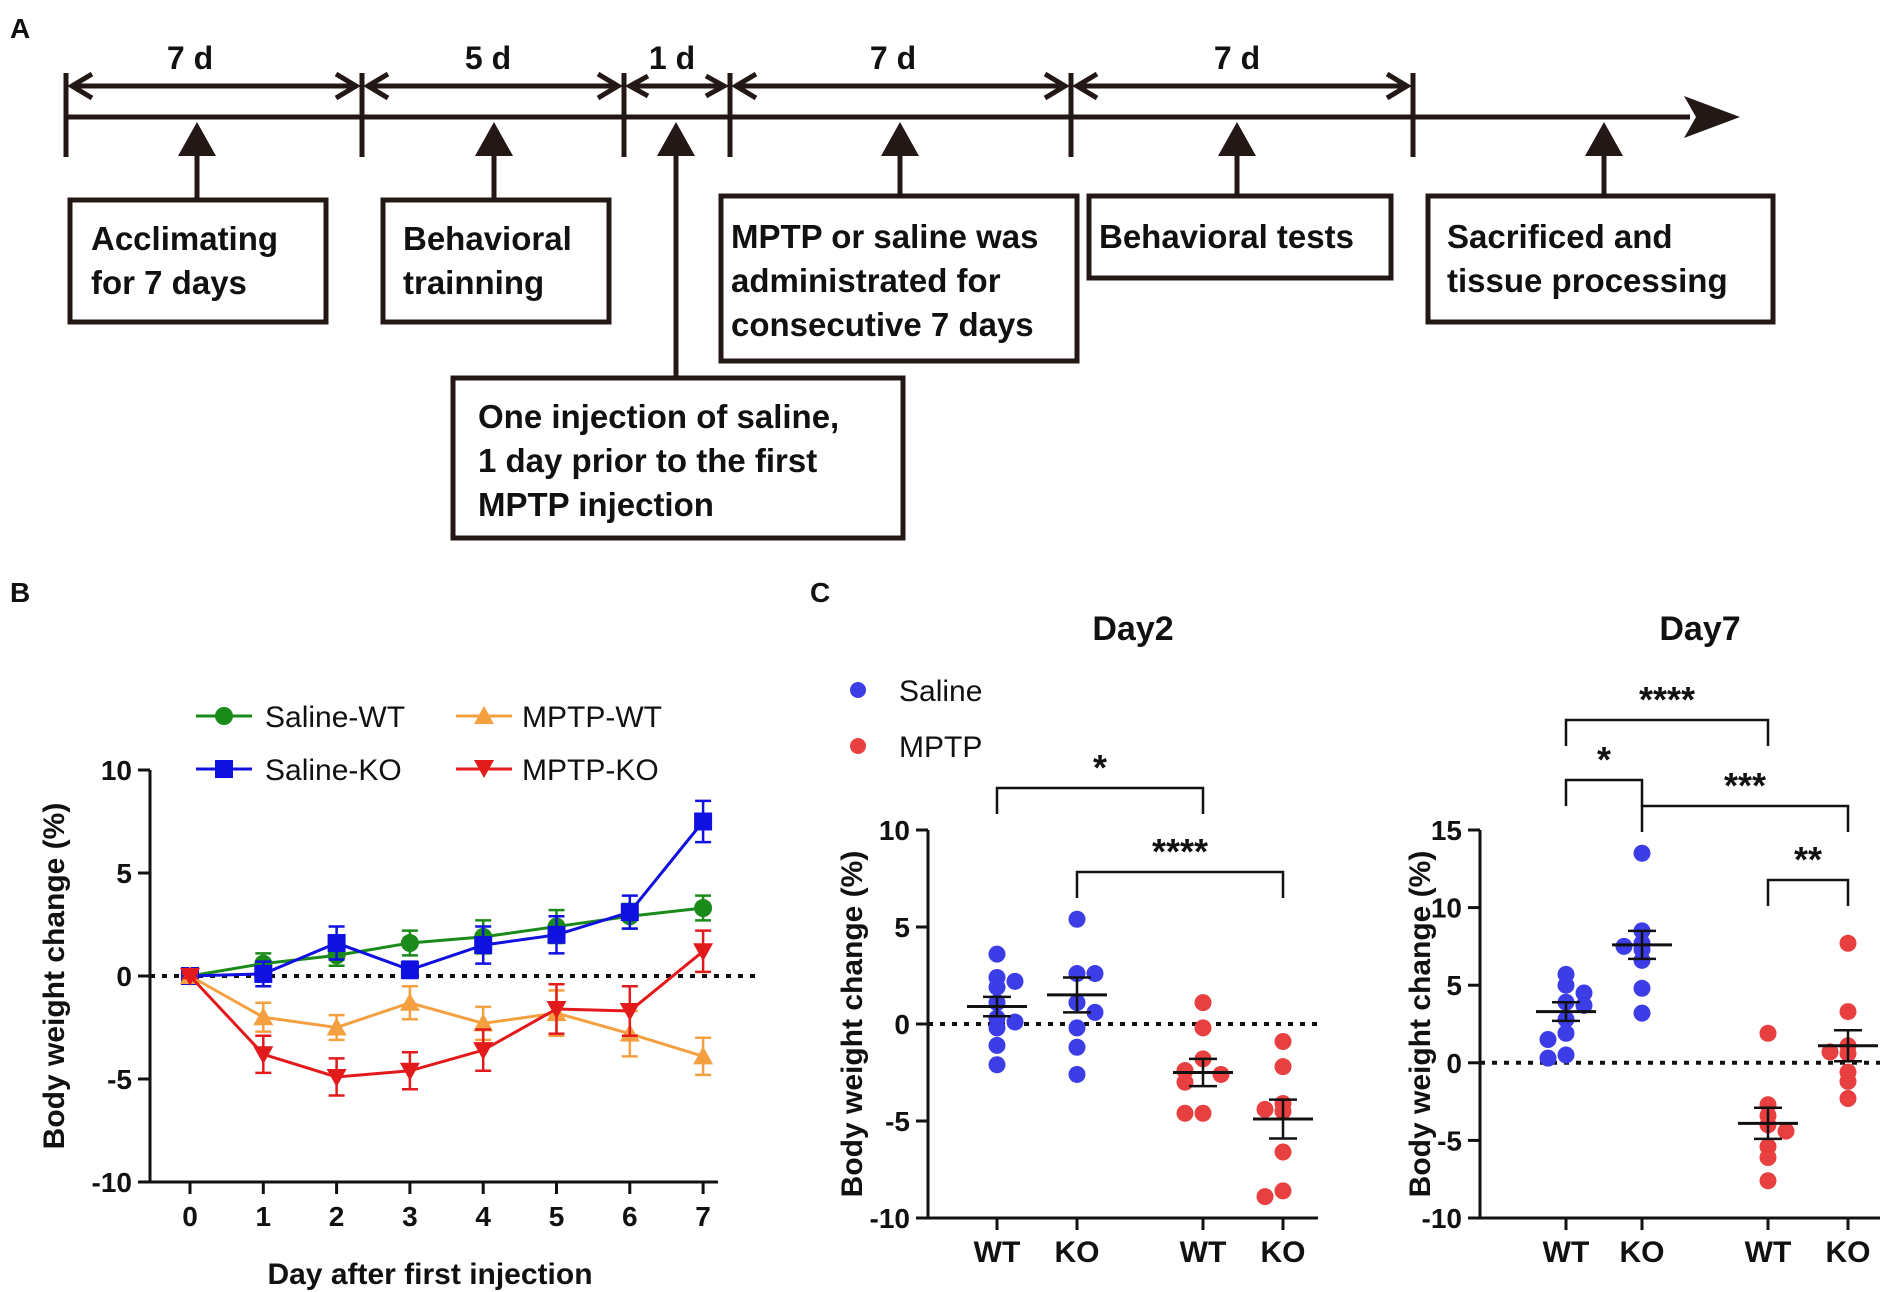 The width and height of the screenshot is (1904, 1292). I want to click on legend-label: Saline-KO, so click(333, 770).